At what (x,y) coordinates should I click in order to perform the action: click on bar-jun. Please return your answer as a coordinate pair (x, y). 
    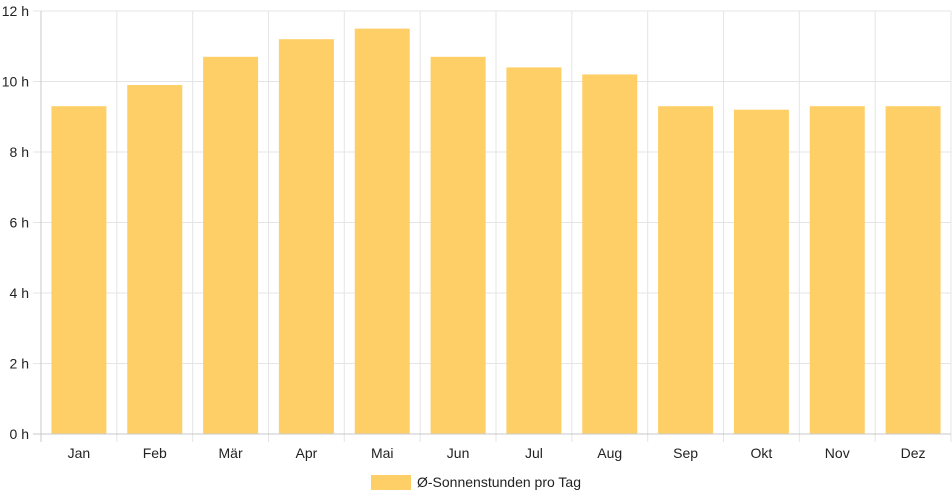
    Looking at the image, I should click on (458, 245).